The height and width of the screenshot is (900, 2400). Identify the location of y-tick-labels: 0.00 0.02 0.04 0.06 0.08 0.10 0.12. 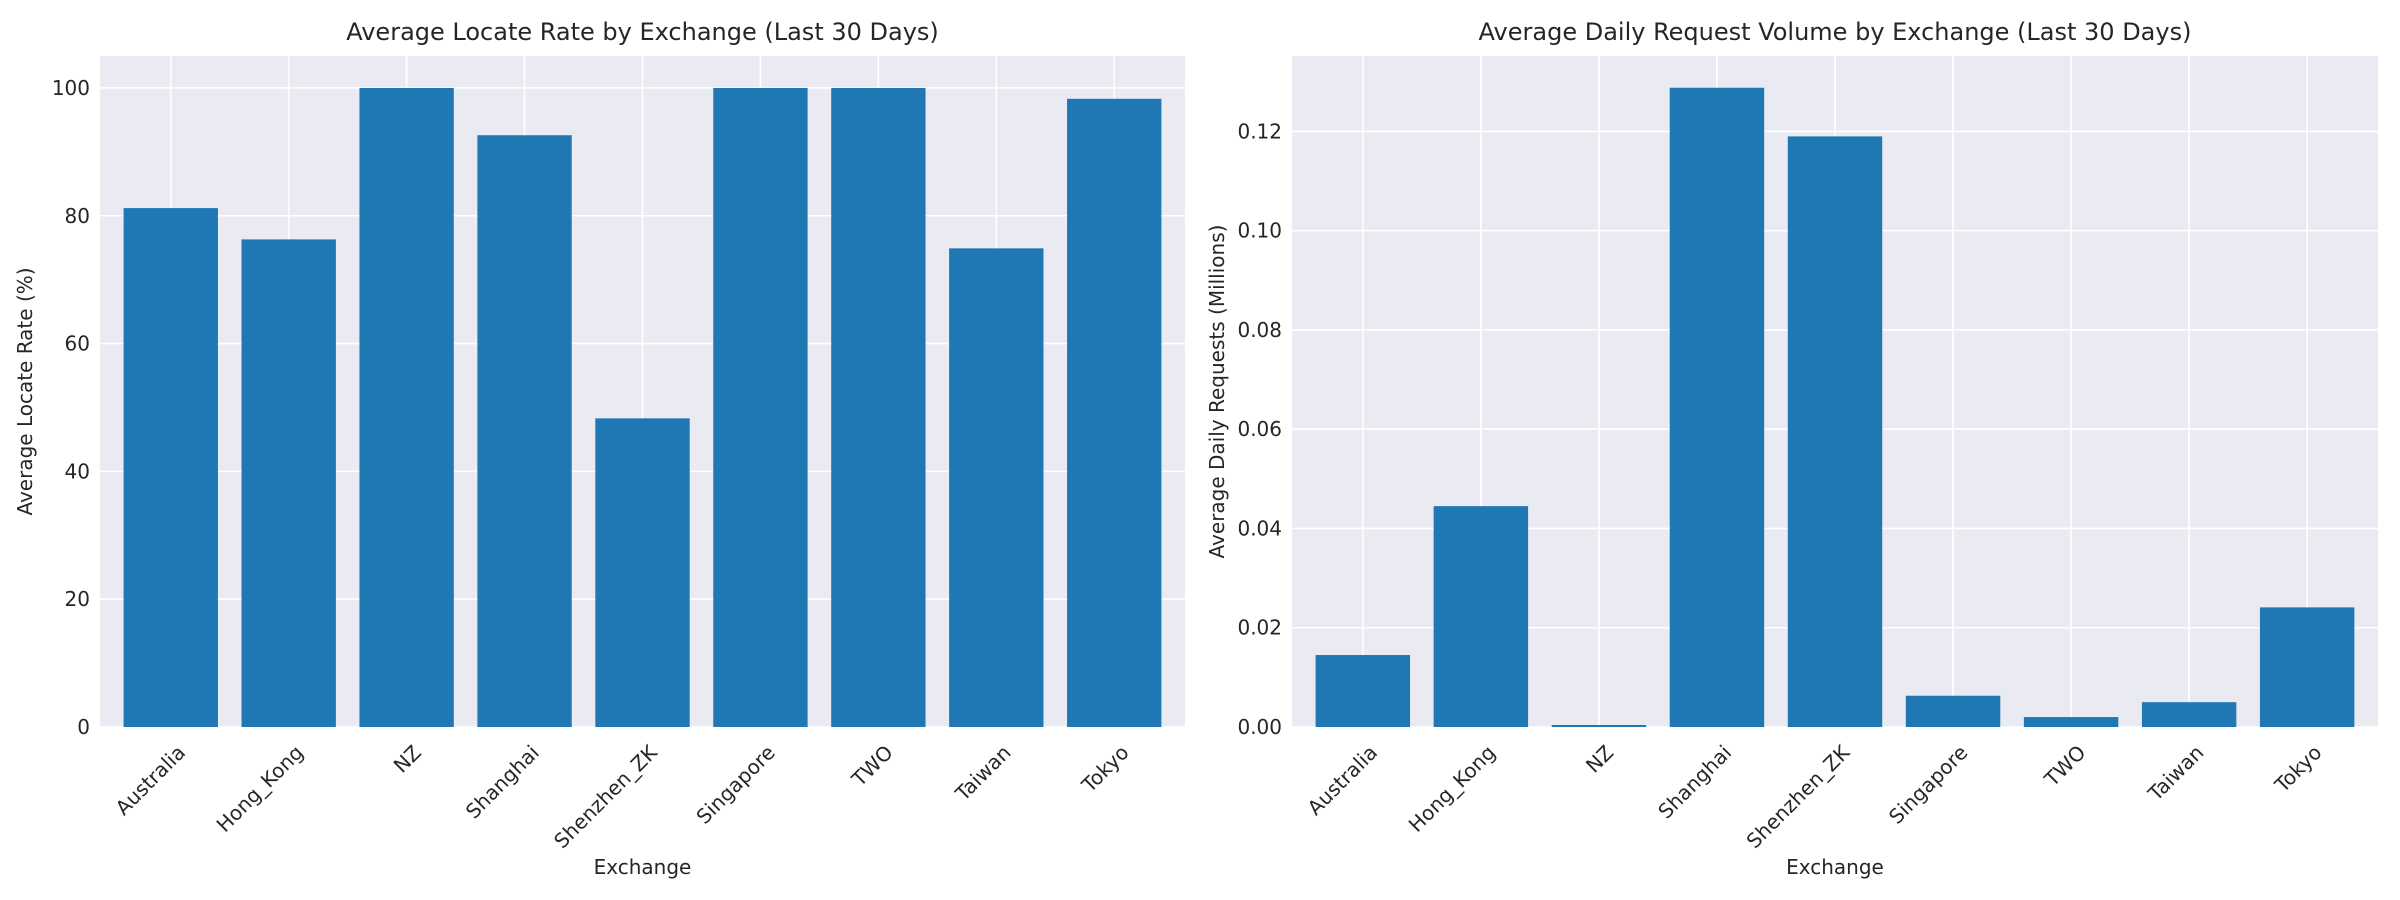
(1259, 429).